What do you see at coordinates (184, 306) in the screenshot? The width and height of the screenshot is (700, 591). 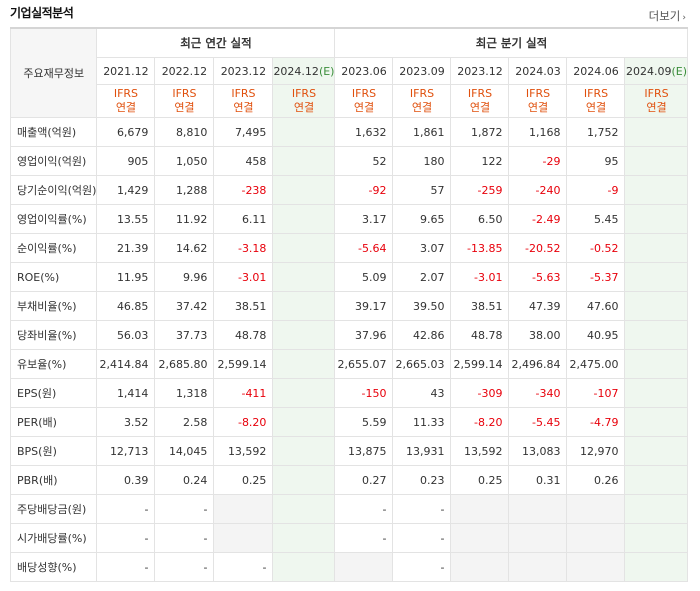 I see `table-cell: 37.42` at bounding box center [184, 306].